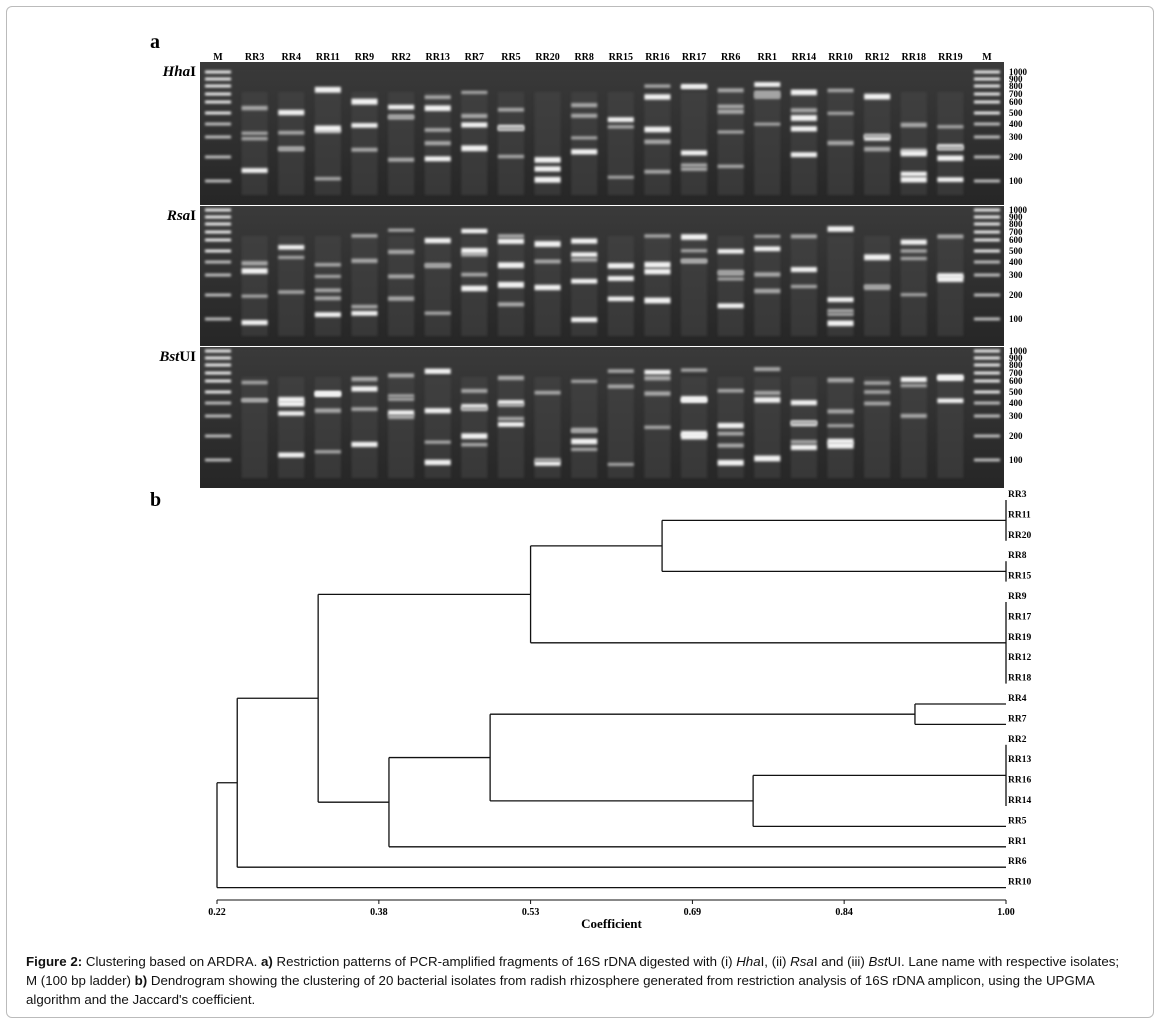  Describe the element at coordinates (767, 57) in the screenshot. I see `lane-label: RR1` at that location.